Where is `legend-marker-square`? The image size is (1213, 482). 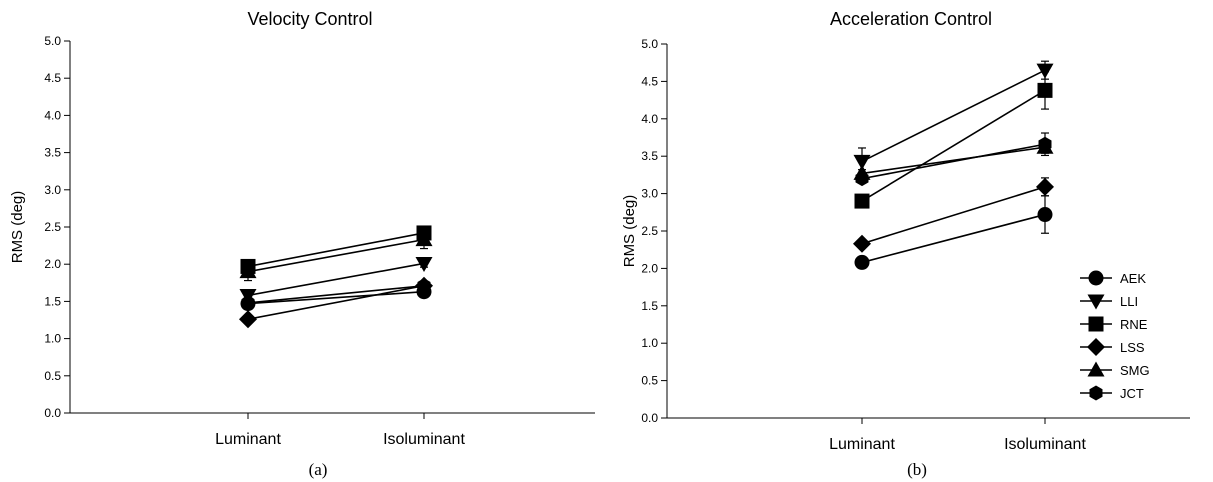
legend-marker-square is located at coordinates (1096, 324).